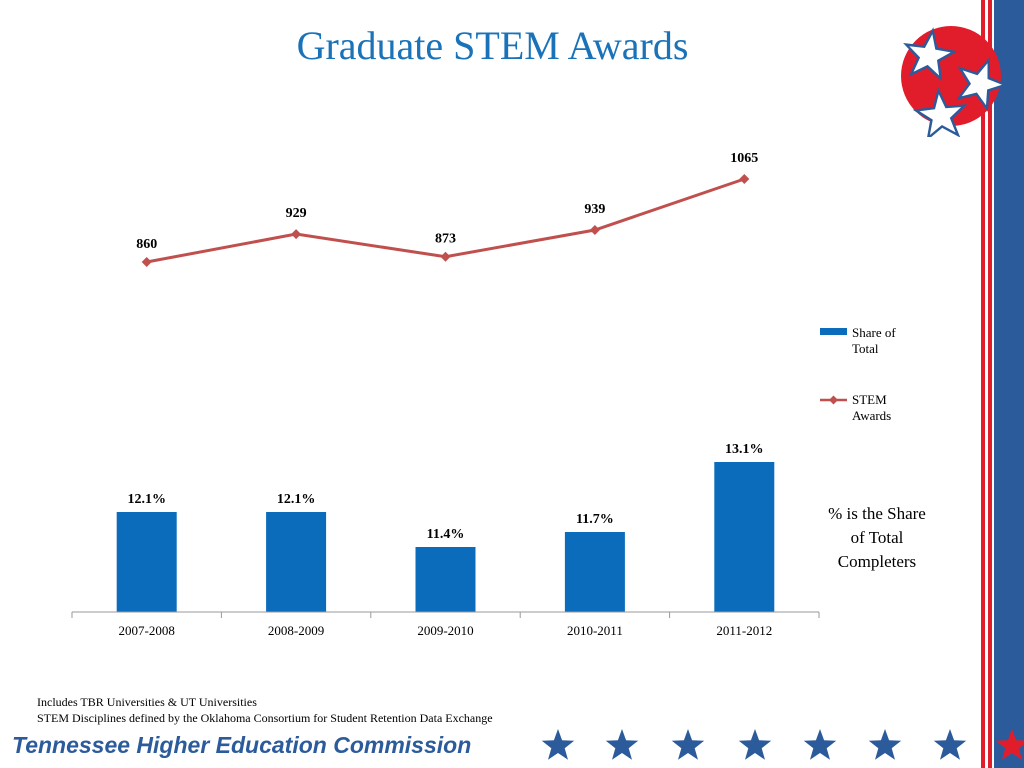  Describe the element at coordinates (595, 519) in the screenshot. I see `bar-data-label: 11.7%` at that location.